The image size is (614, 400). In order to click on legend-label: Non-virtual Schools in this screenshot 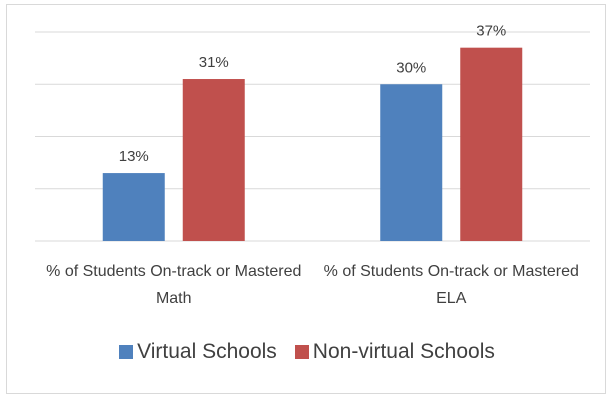, I will do `click(403, 351)`.